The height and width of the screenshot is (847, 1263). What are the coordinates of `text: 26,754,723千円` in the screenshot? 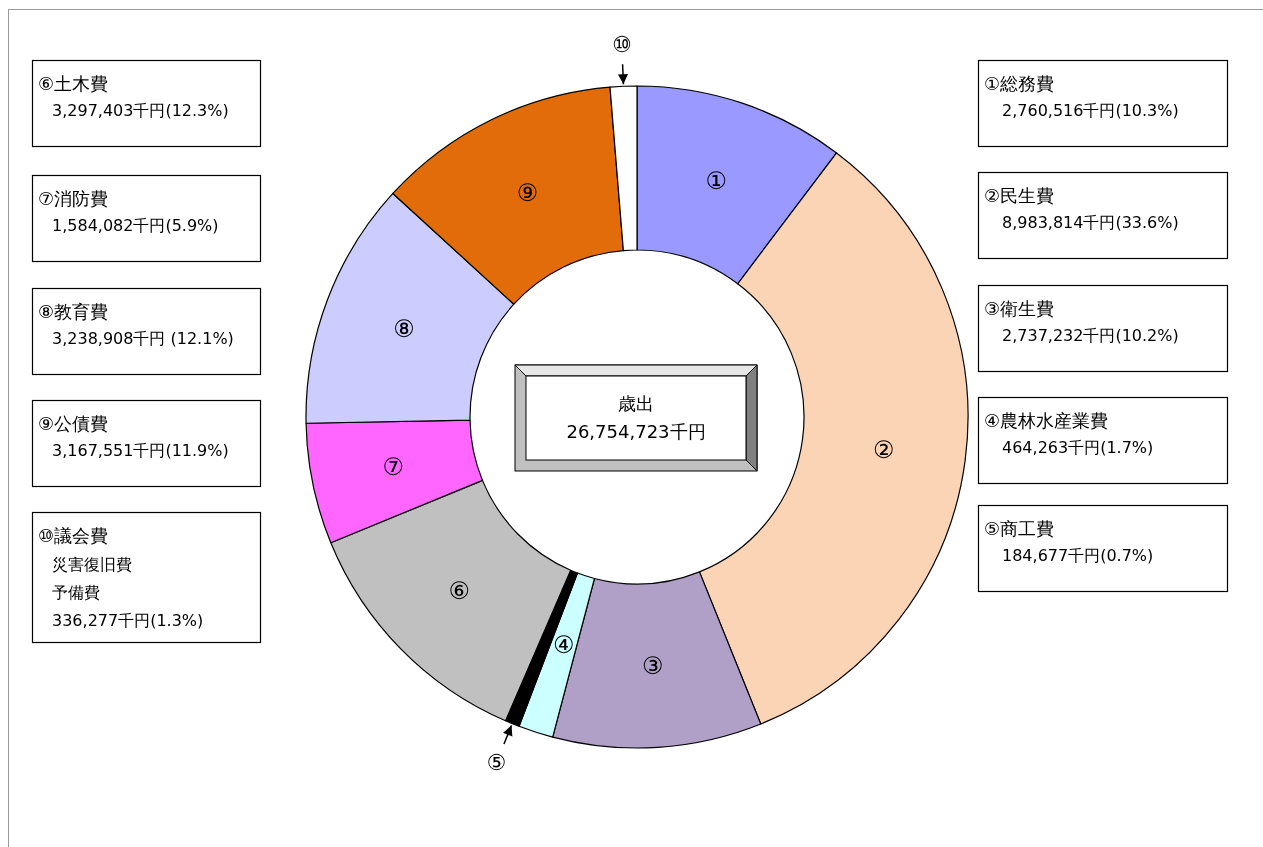 It's located at (636, 431).